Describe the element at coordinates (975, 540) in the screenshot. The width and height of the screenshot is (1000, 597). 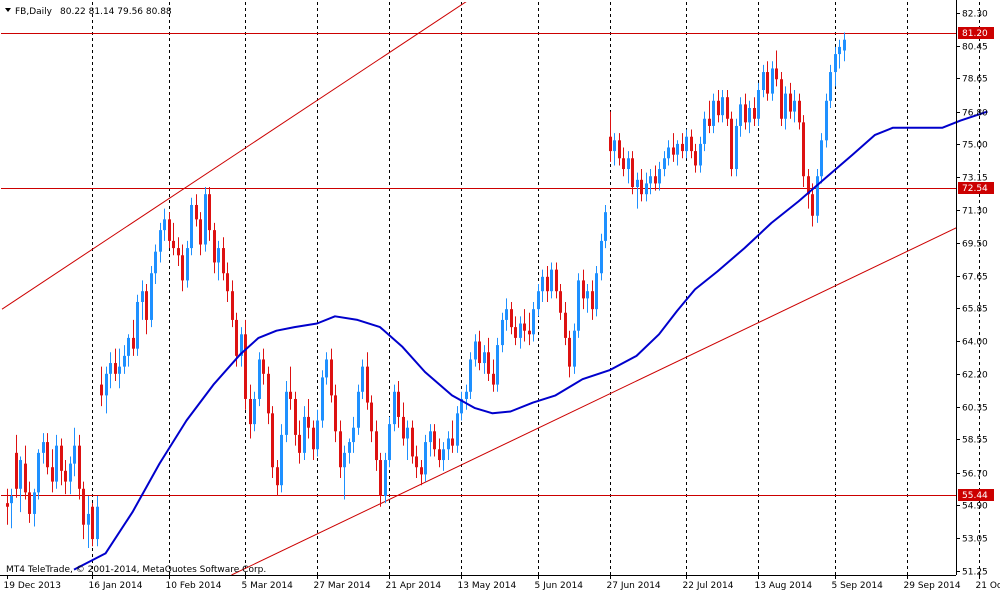
I see `y-tick-label: 53.05` at that location.